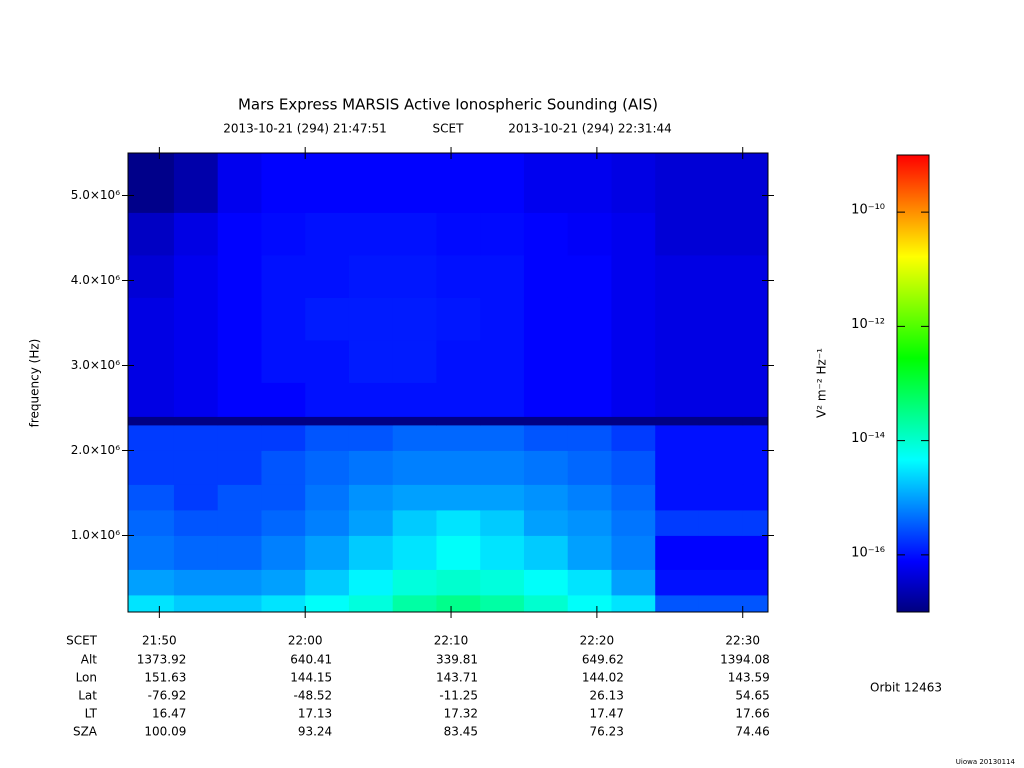 Image resolution: width=1024 pixels, height=768 pixels. Describe the element at coordinates (95, 535) in the screenshot. I see `y-tick-label: 1.0×10⁶` at that location.